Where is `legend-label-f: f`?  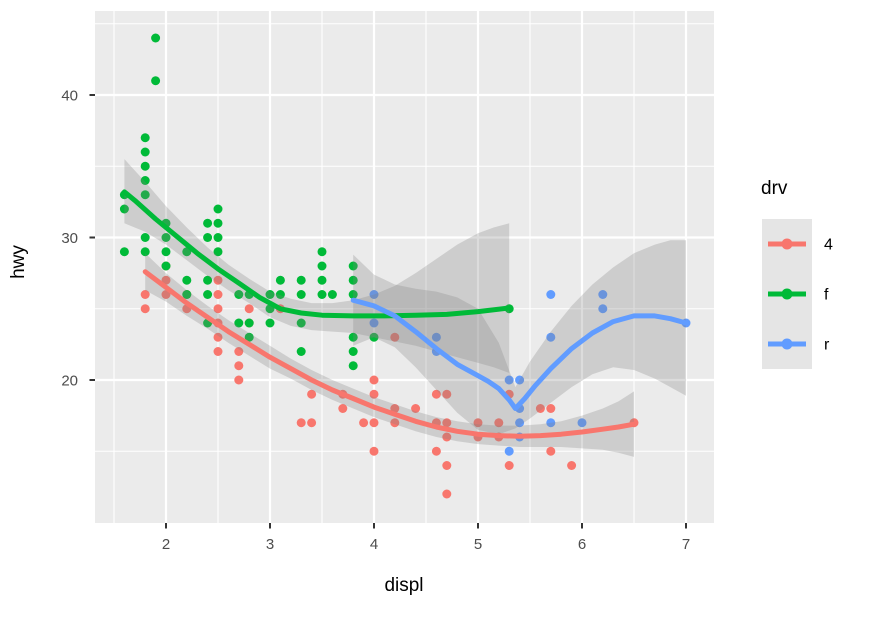
legend-label-f: f is located at coordinates (826, 295).